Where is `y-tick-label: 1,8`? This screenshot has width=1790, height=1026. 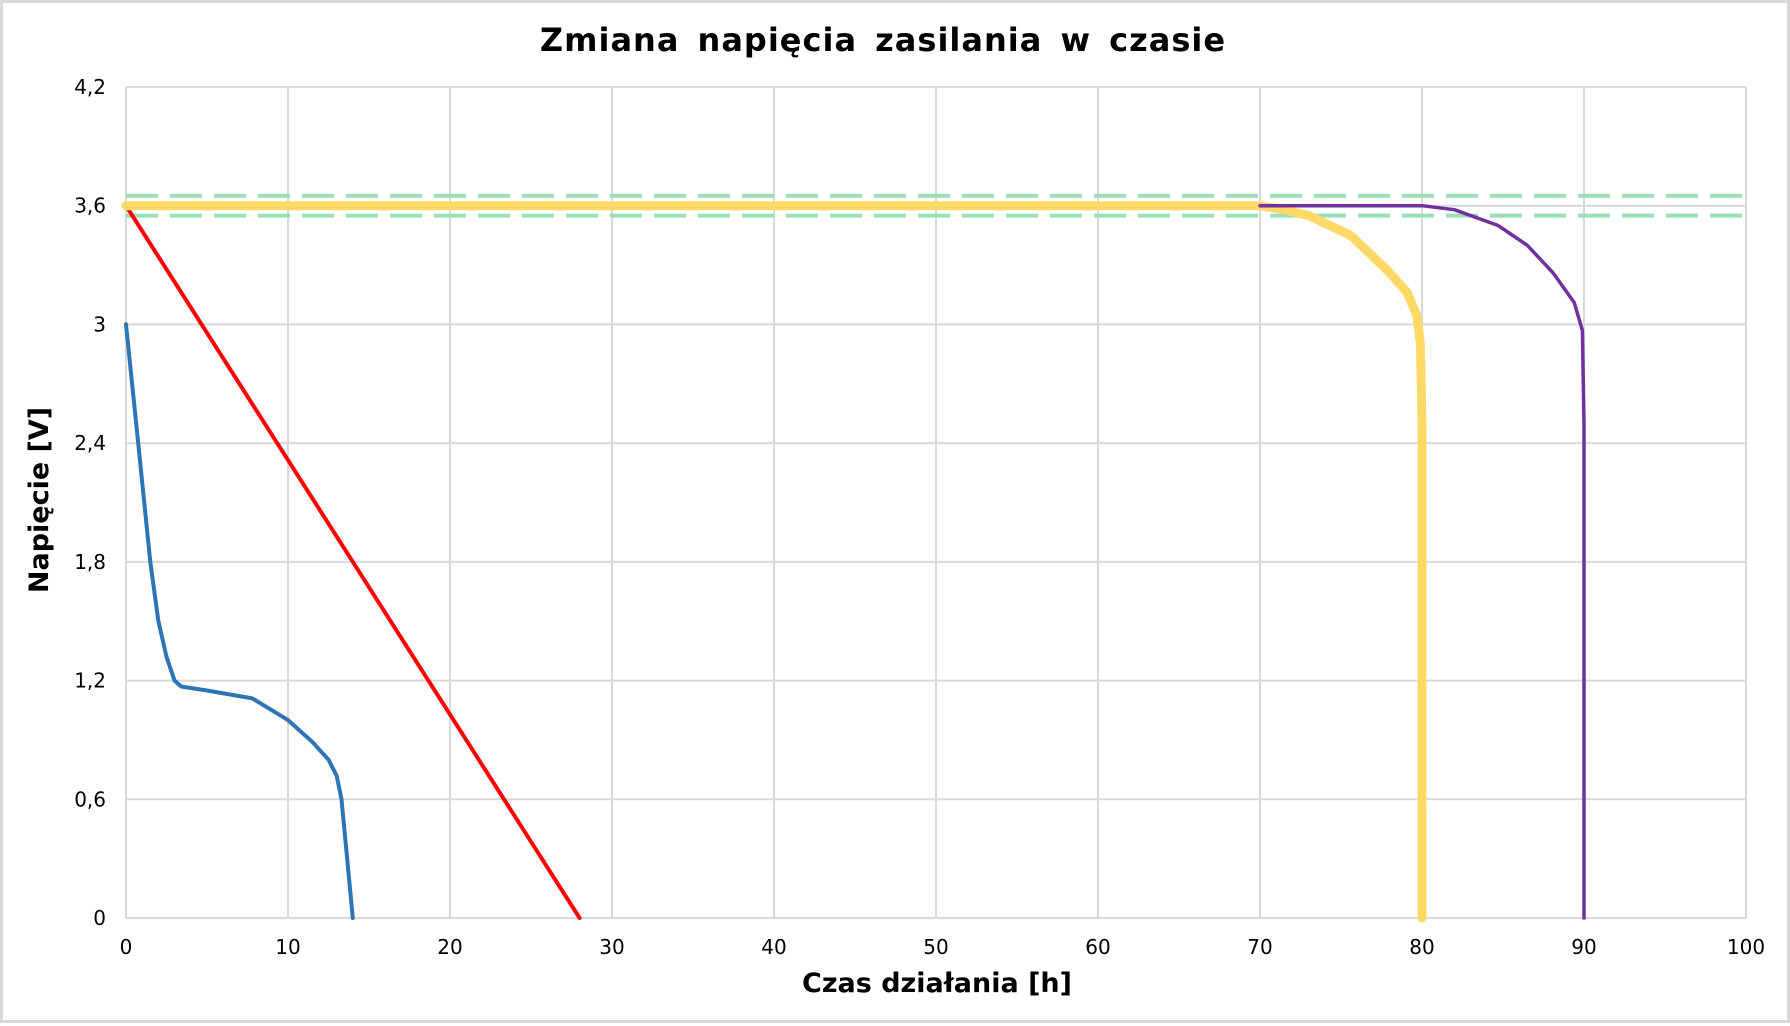
y-tick-label: 1,8 is located at coordinates (90, 562).